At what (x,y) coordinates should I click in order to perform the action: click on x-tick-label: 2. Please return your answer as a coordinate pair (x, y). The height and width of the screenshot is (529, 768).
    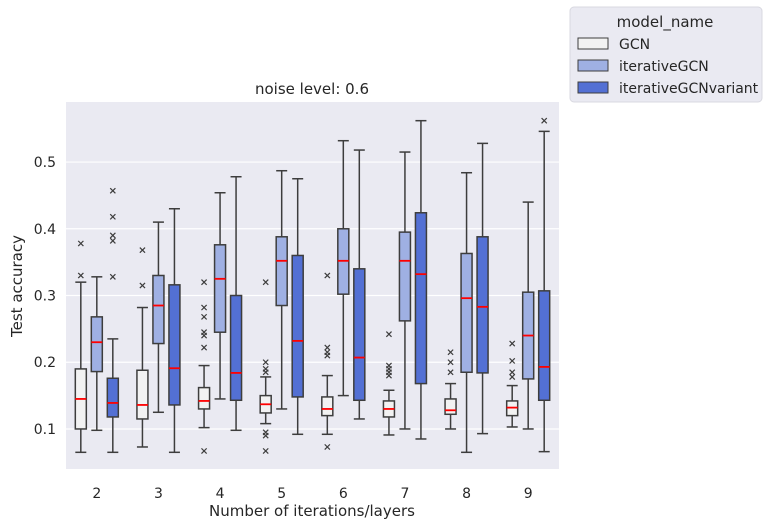
    Looking at the image, I should click on (96, 494).